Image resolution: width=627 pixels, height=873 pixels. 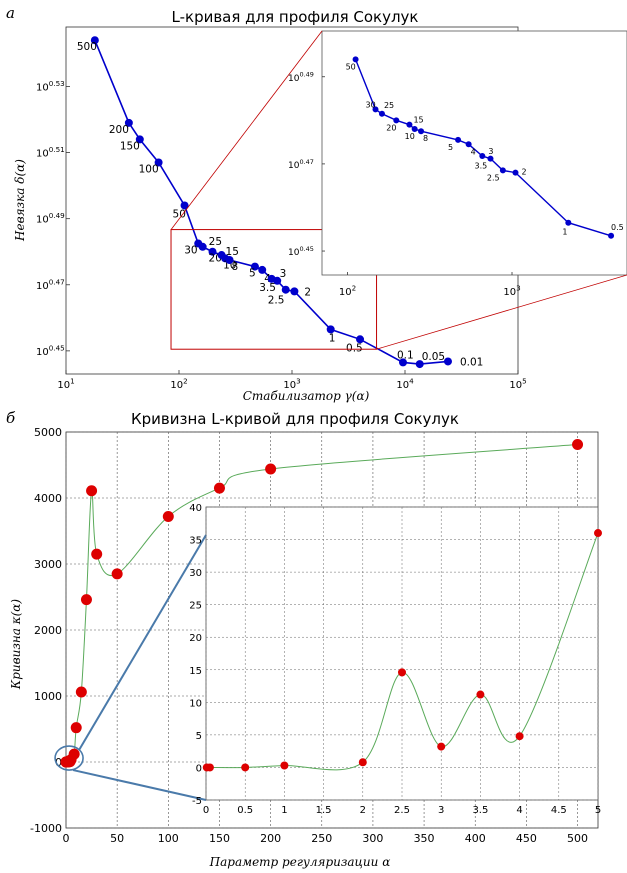 What do you see at coordinates (424, 838) in the screenshot?
I see `chart-b-xtick-label: 350` at bounding box center [424, 838].